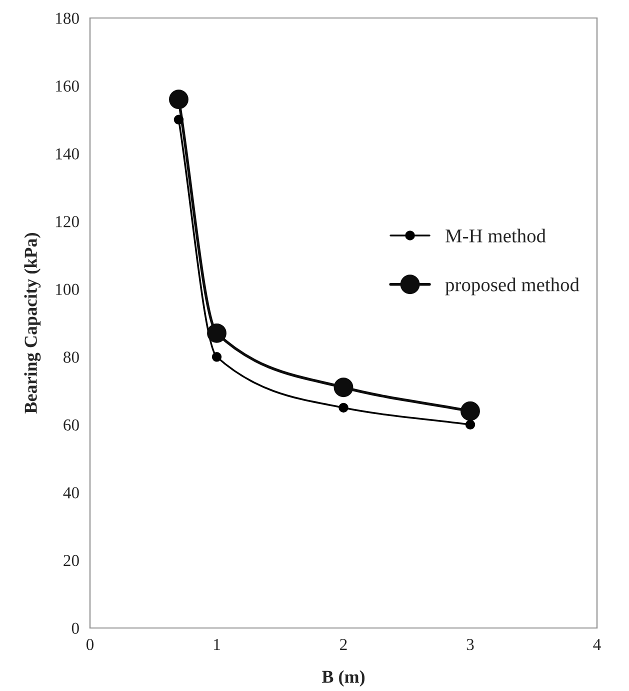 This screenshot has width=629, height=691. Describe the element at coordinates (90, 644) in the screenshot. I see `x-tick-label: 0` at that location.